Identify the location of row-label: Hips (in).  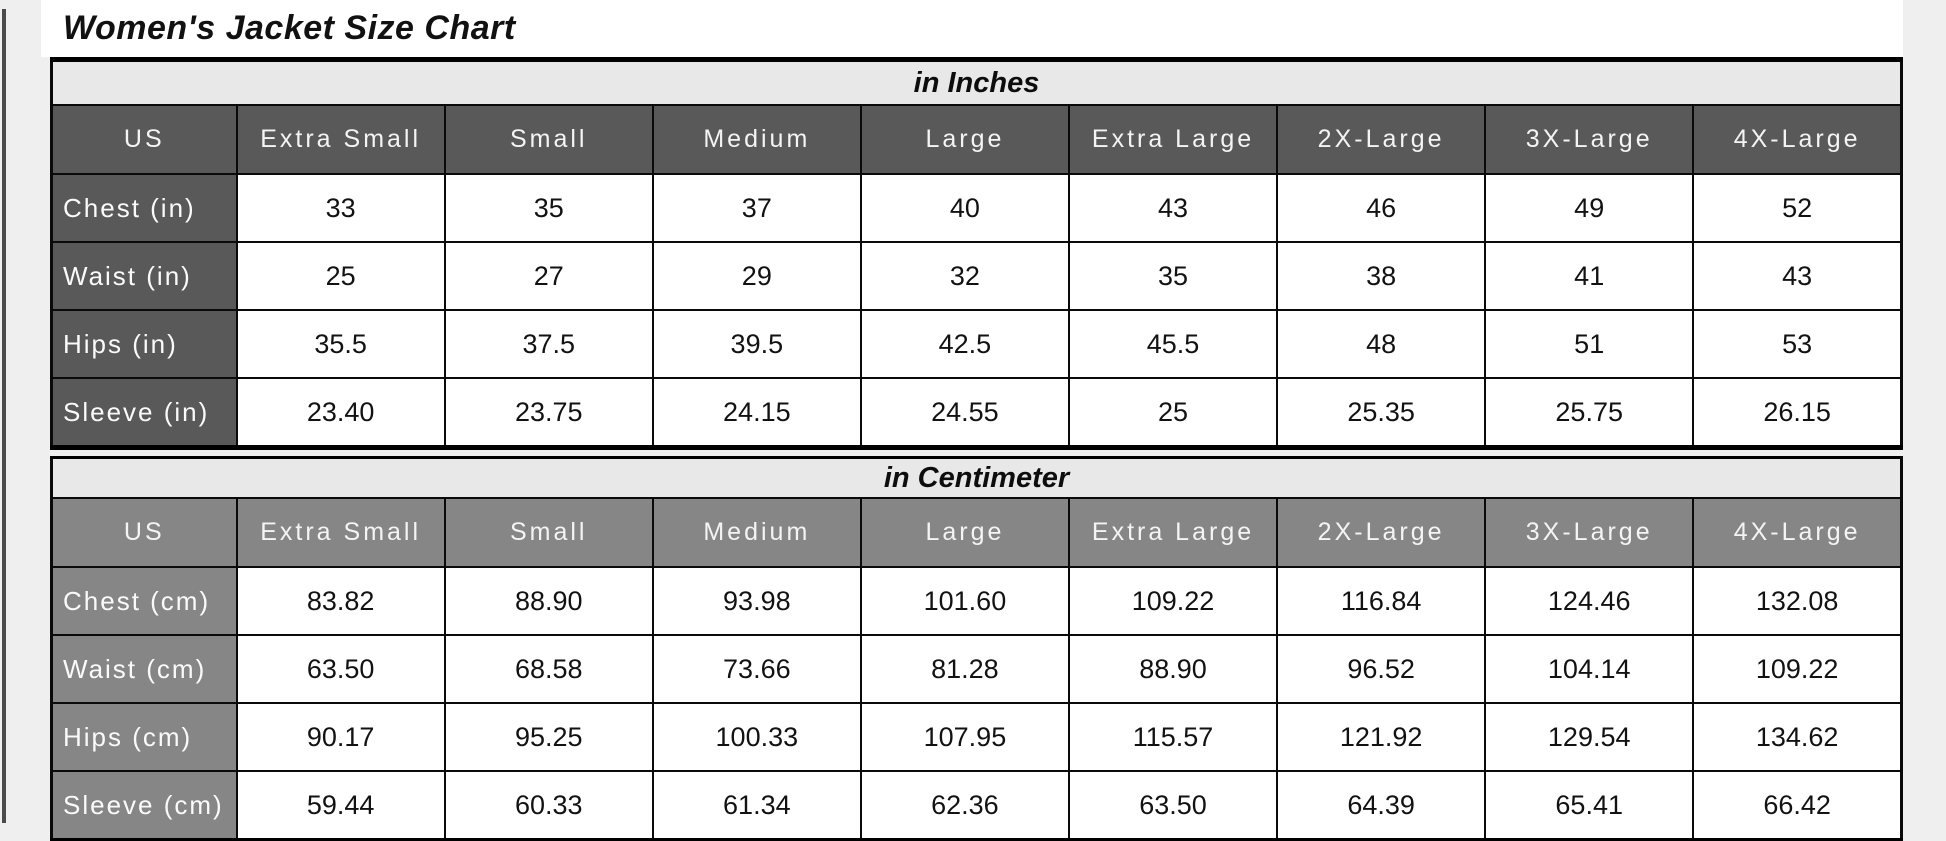
(144, 344).